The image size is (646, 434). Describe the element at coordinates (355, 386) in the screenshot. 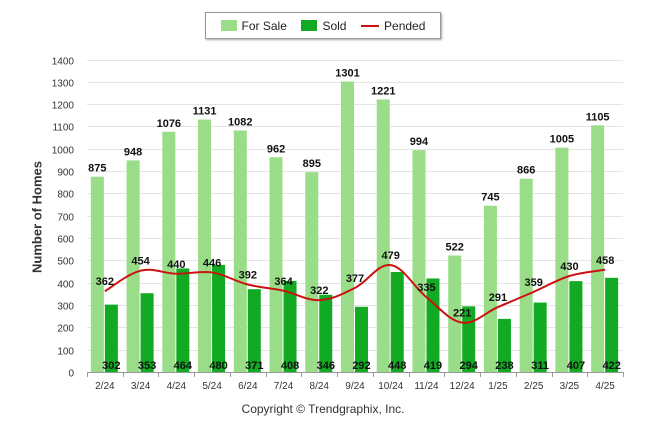

I see `x-tick-label: 9/24` at that location.